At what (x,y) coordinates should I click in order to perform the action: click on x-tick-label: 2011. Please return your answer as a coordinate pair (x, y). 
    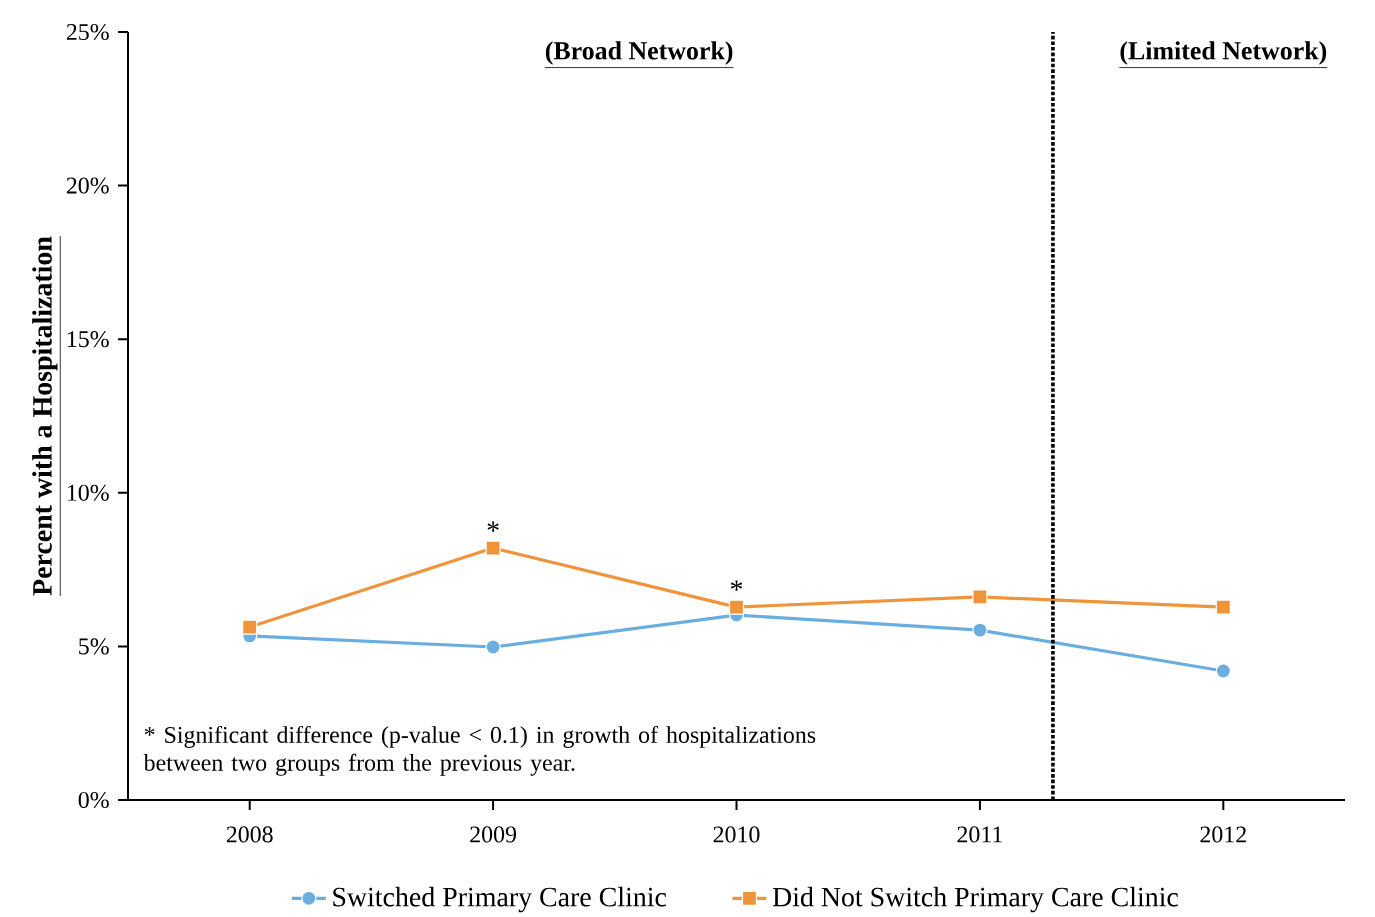
    Looking at the image, I should click on (979, 834).